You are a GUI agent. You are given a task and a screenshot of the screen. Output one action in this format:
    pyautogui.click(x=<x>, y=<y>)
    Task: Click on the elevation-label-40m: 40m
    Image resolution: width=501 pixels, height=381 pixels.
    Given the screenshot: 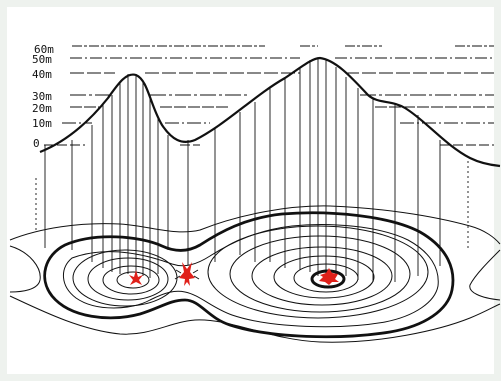 What is the action you would take?
    pyautogui.click(x=42, y=74)
    